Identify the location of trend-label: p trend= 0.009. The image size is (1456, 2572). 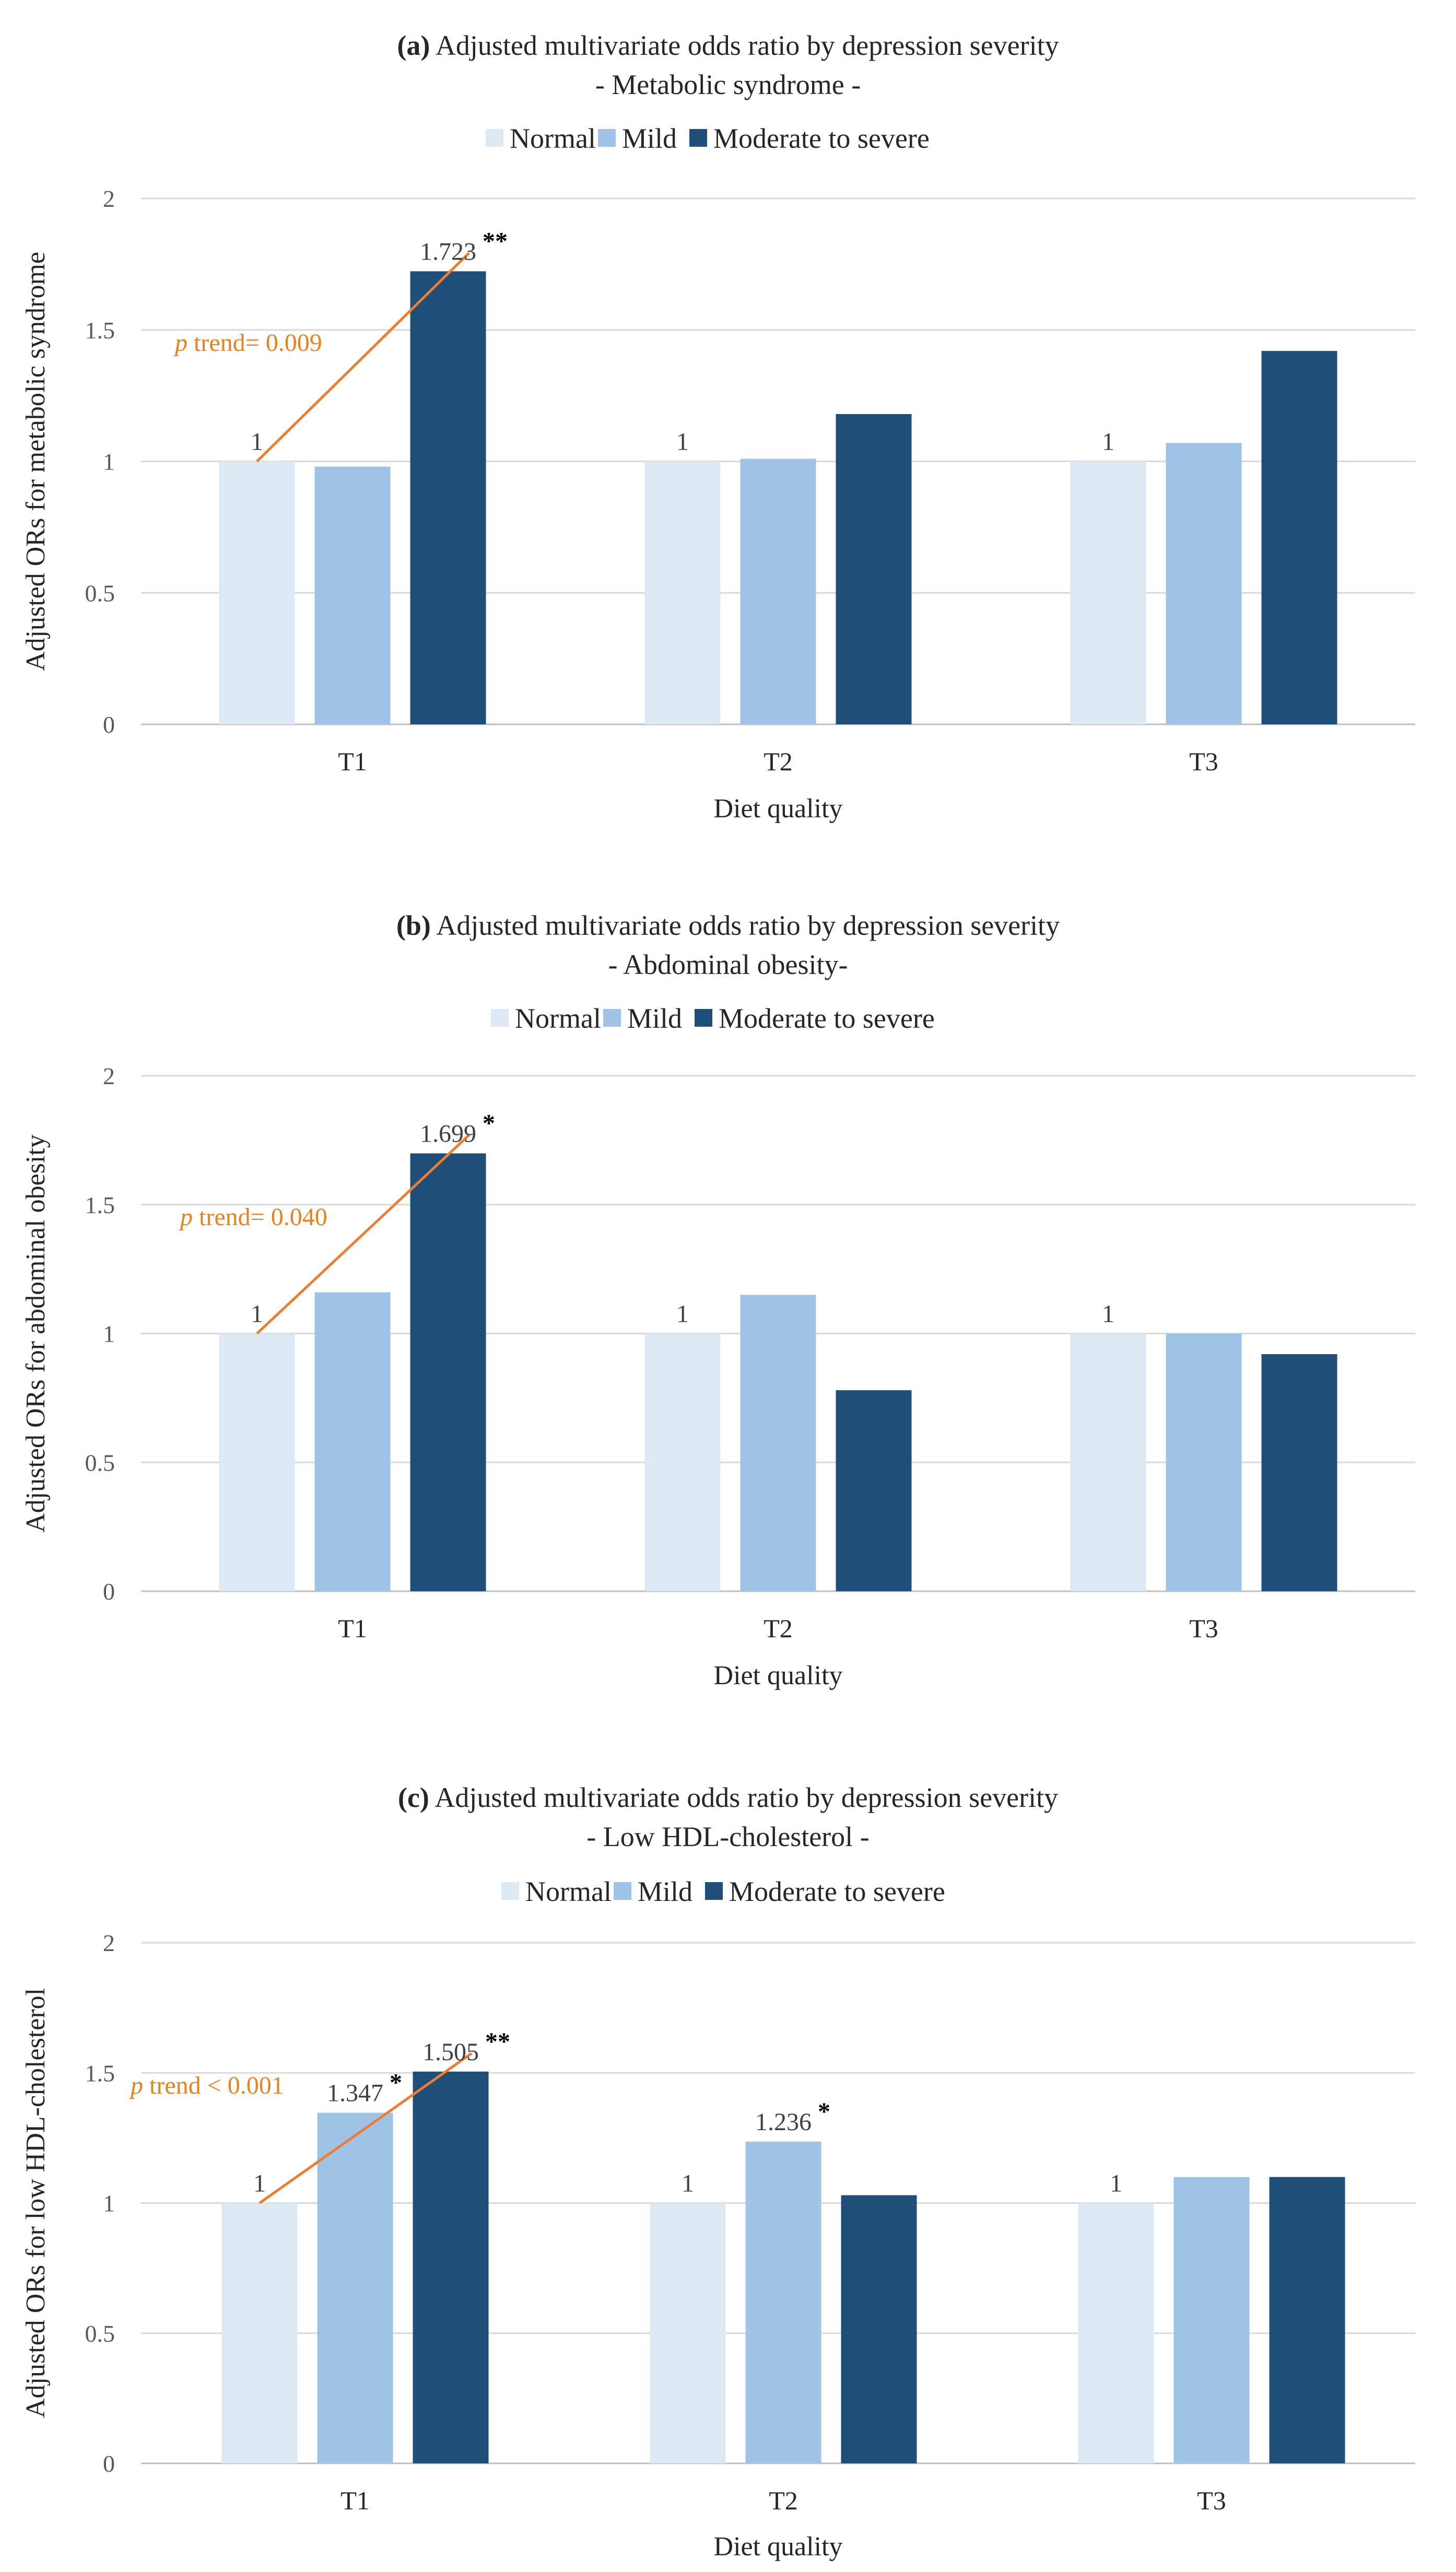
(247, 343).